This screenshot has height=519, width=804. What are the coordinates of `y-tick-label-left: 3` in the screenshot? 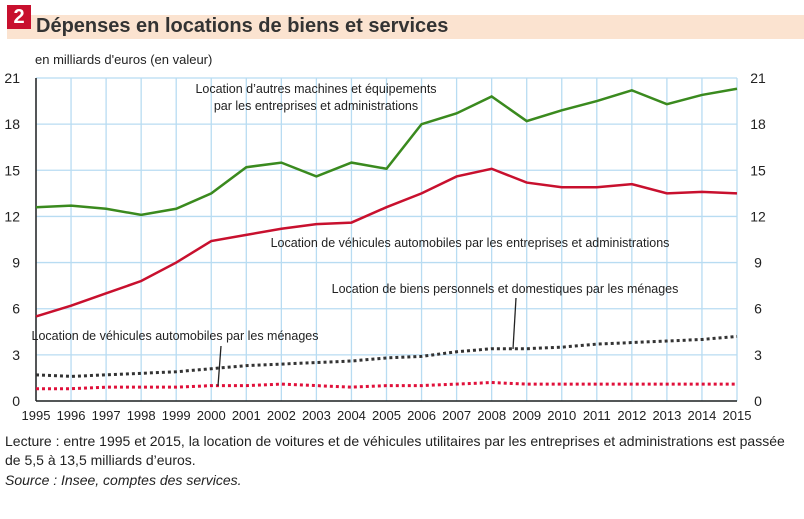 It's located at (16, 355).